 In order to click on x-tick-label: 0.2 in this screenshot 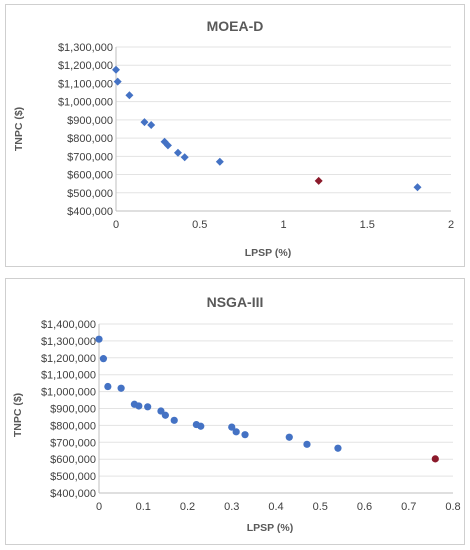, I will do `click(187, 507)`.